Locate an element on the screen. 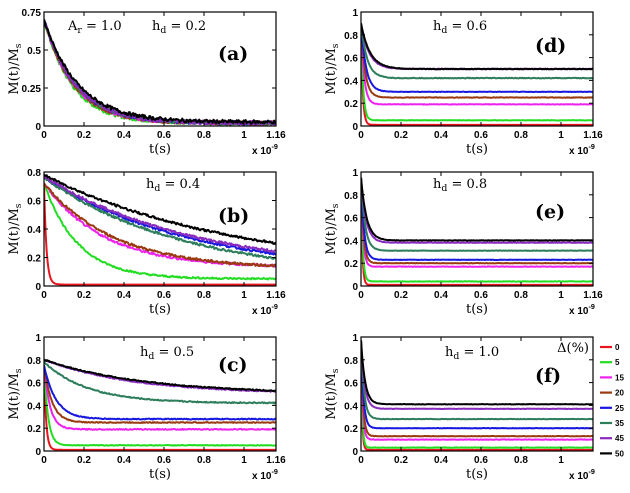 Image resolution: width=630 pixels, height=493 pixels. legend-label: 15 is located at coordinates (619, 377).